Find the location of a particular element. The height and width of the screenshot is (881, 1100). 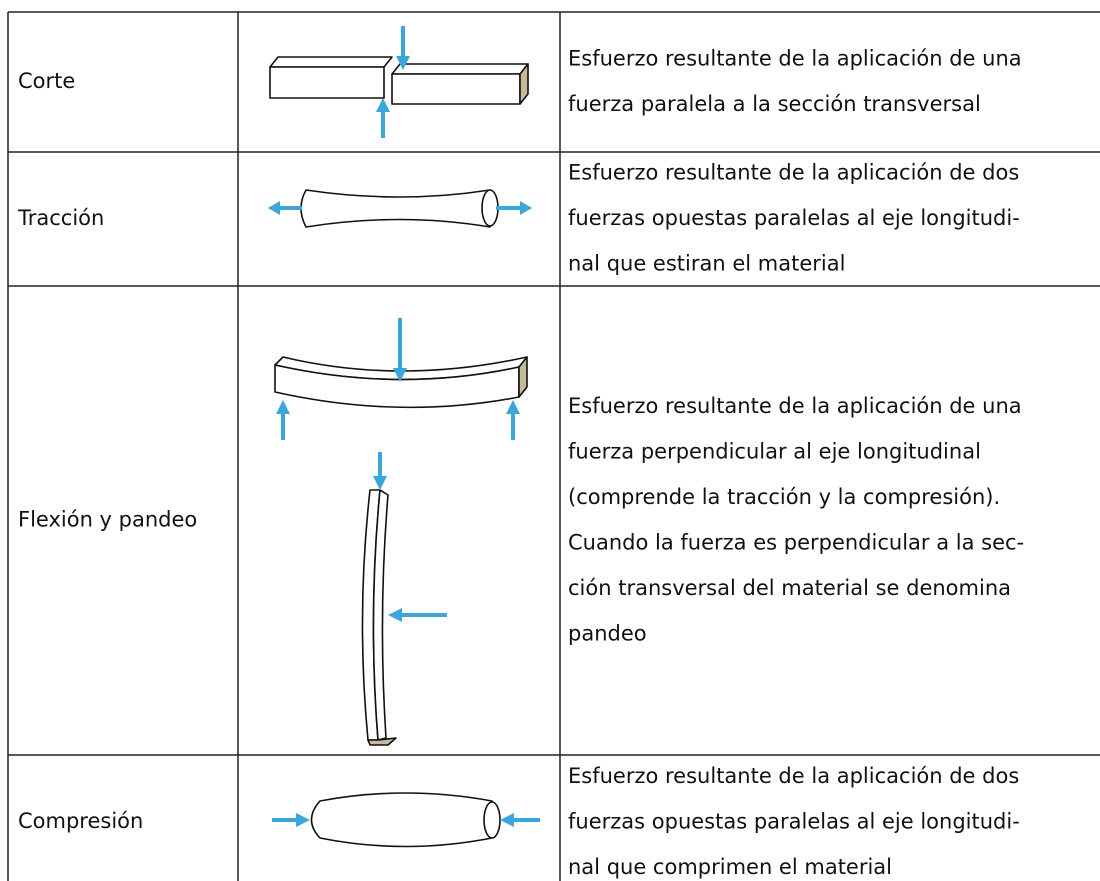

illustration-corte is located at coordinates (399, 82).